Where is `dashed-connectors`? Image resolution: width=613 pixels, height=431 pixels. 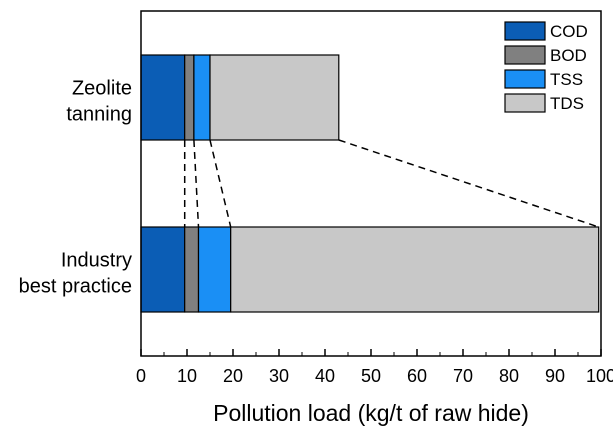
dashed-connectors is located at coordinates (391, 183).